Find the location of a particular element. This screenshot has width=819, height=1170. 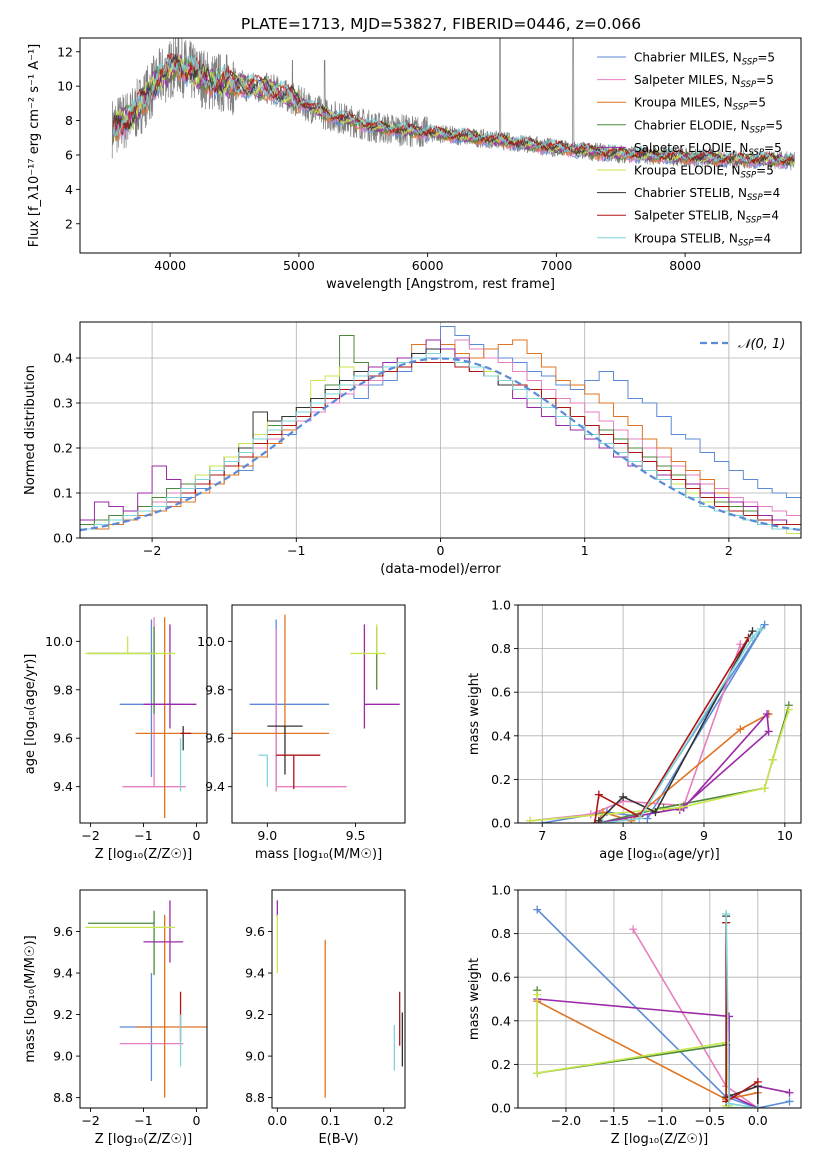

x-axis-ticks: −2 −1 0 1 2 is located at coordinates (438, 548).